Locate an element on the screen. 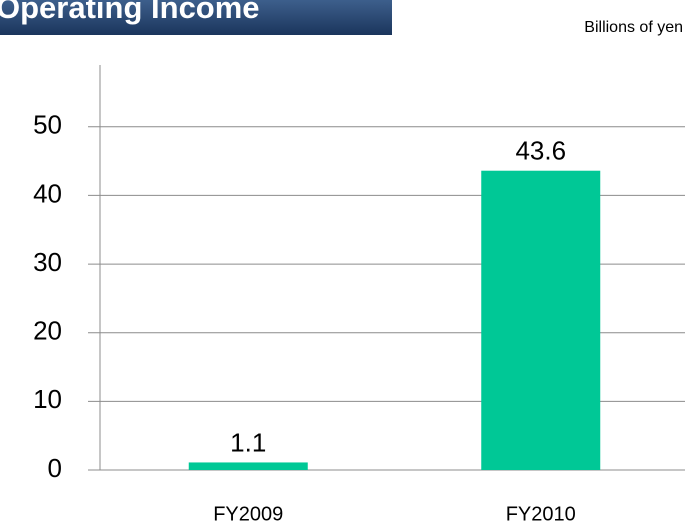  x-tick-label: FY2010 is located at coordinates (541, 514).